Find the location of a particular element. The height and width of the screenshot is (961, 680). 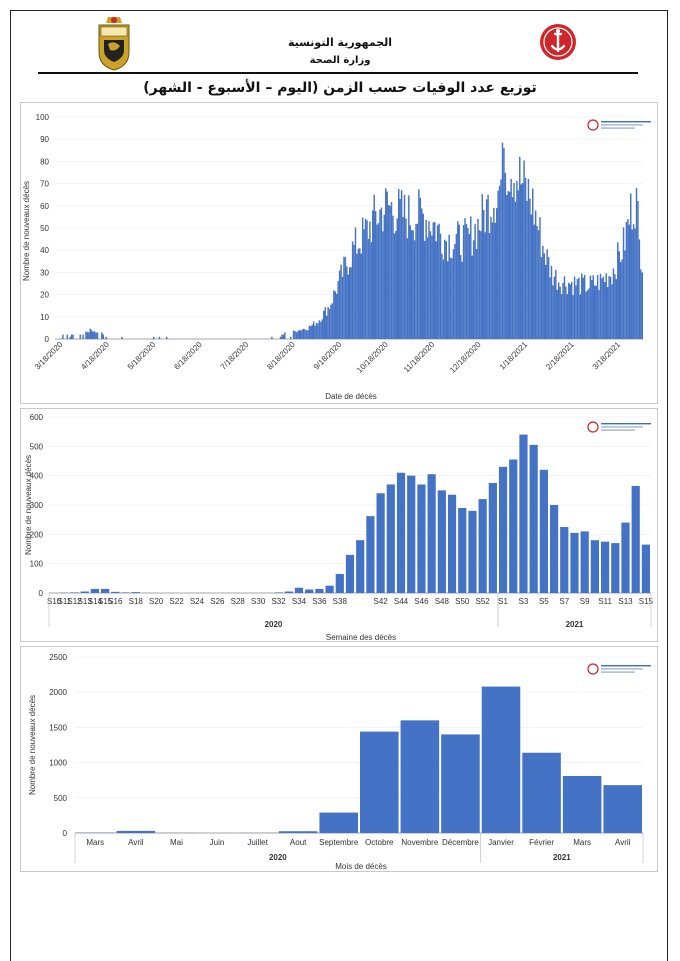

x-tick-label: S28 is located at coordinates (238, 601).